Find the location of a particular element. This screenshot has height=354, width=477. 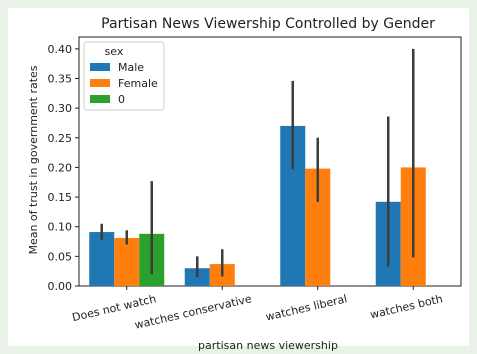

x-axis-label: partisan news viewership is located at coordinates (268, 345).